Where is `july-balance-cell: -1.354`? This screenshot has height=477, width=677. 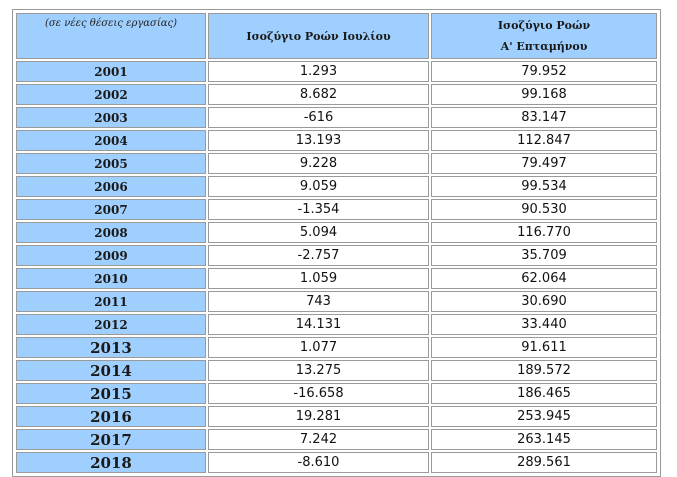
july-balance-cell: -1.354 is located at coordinates (318, 209).